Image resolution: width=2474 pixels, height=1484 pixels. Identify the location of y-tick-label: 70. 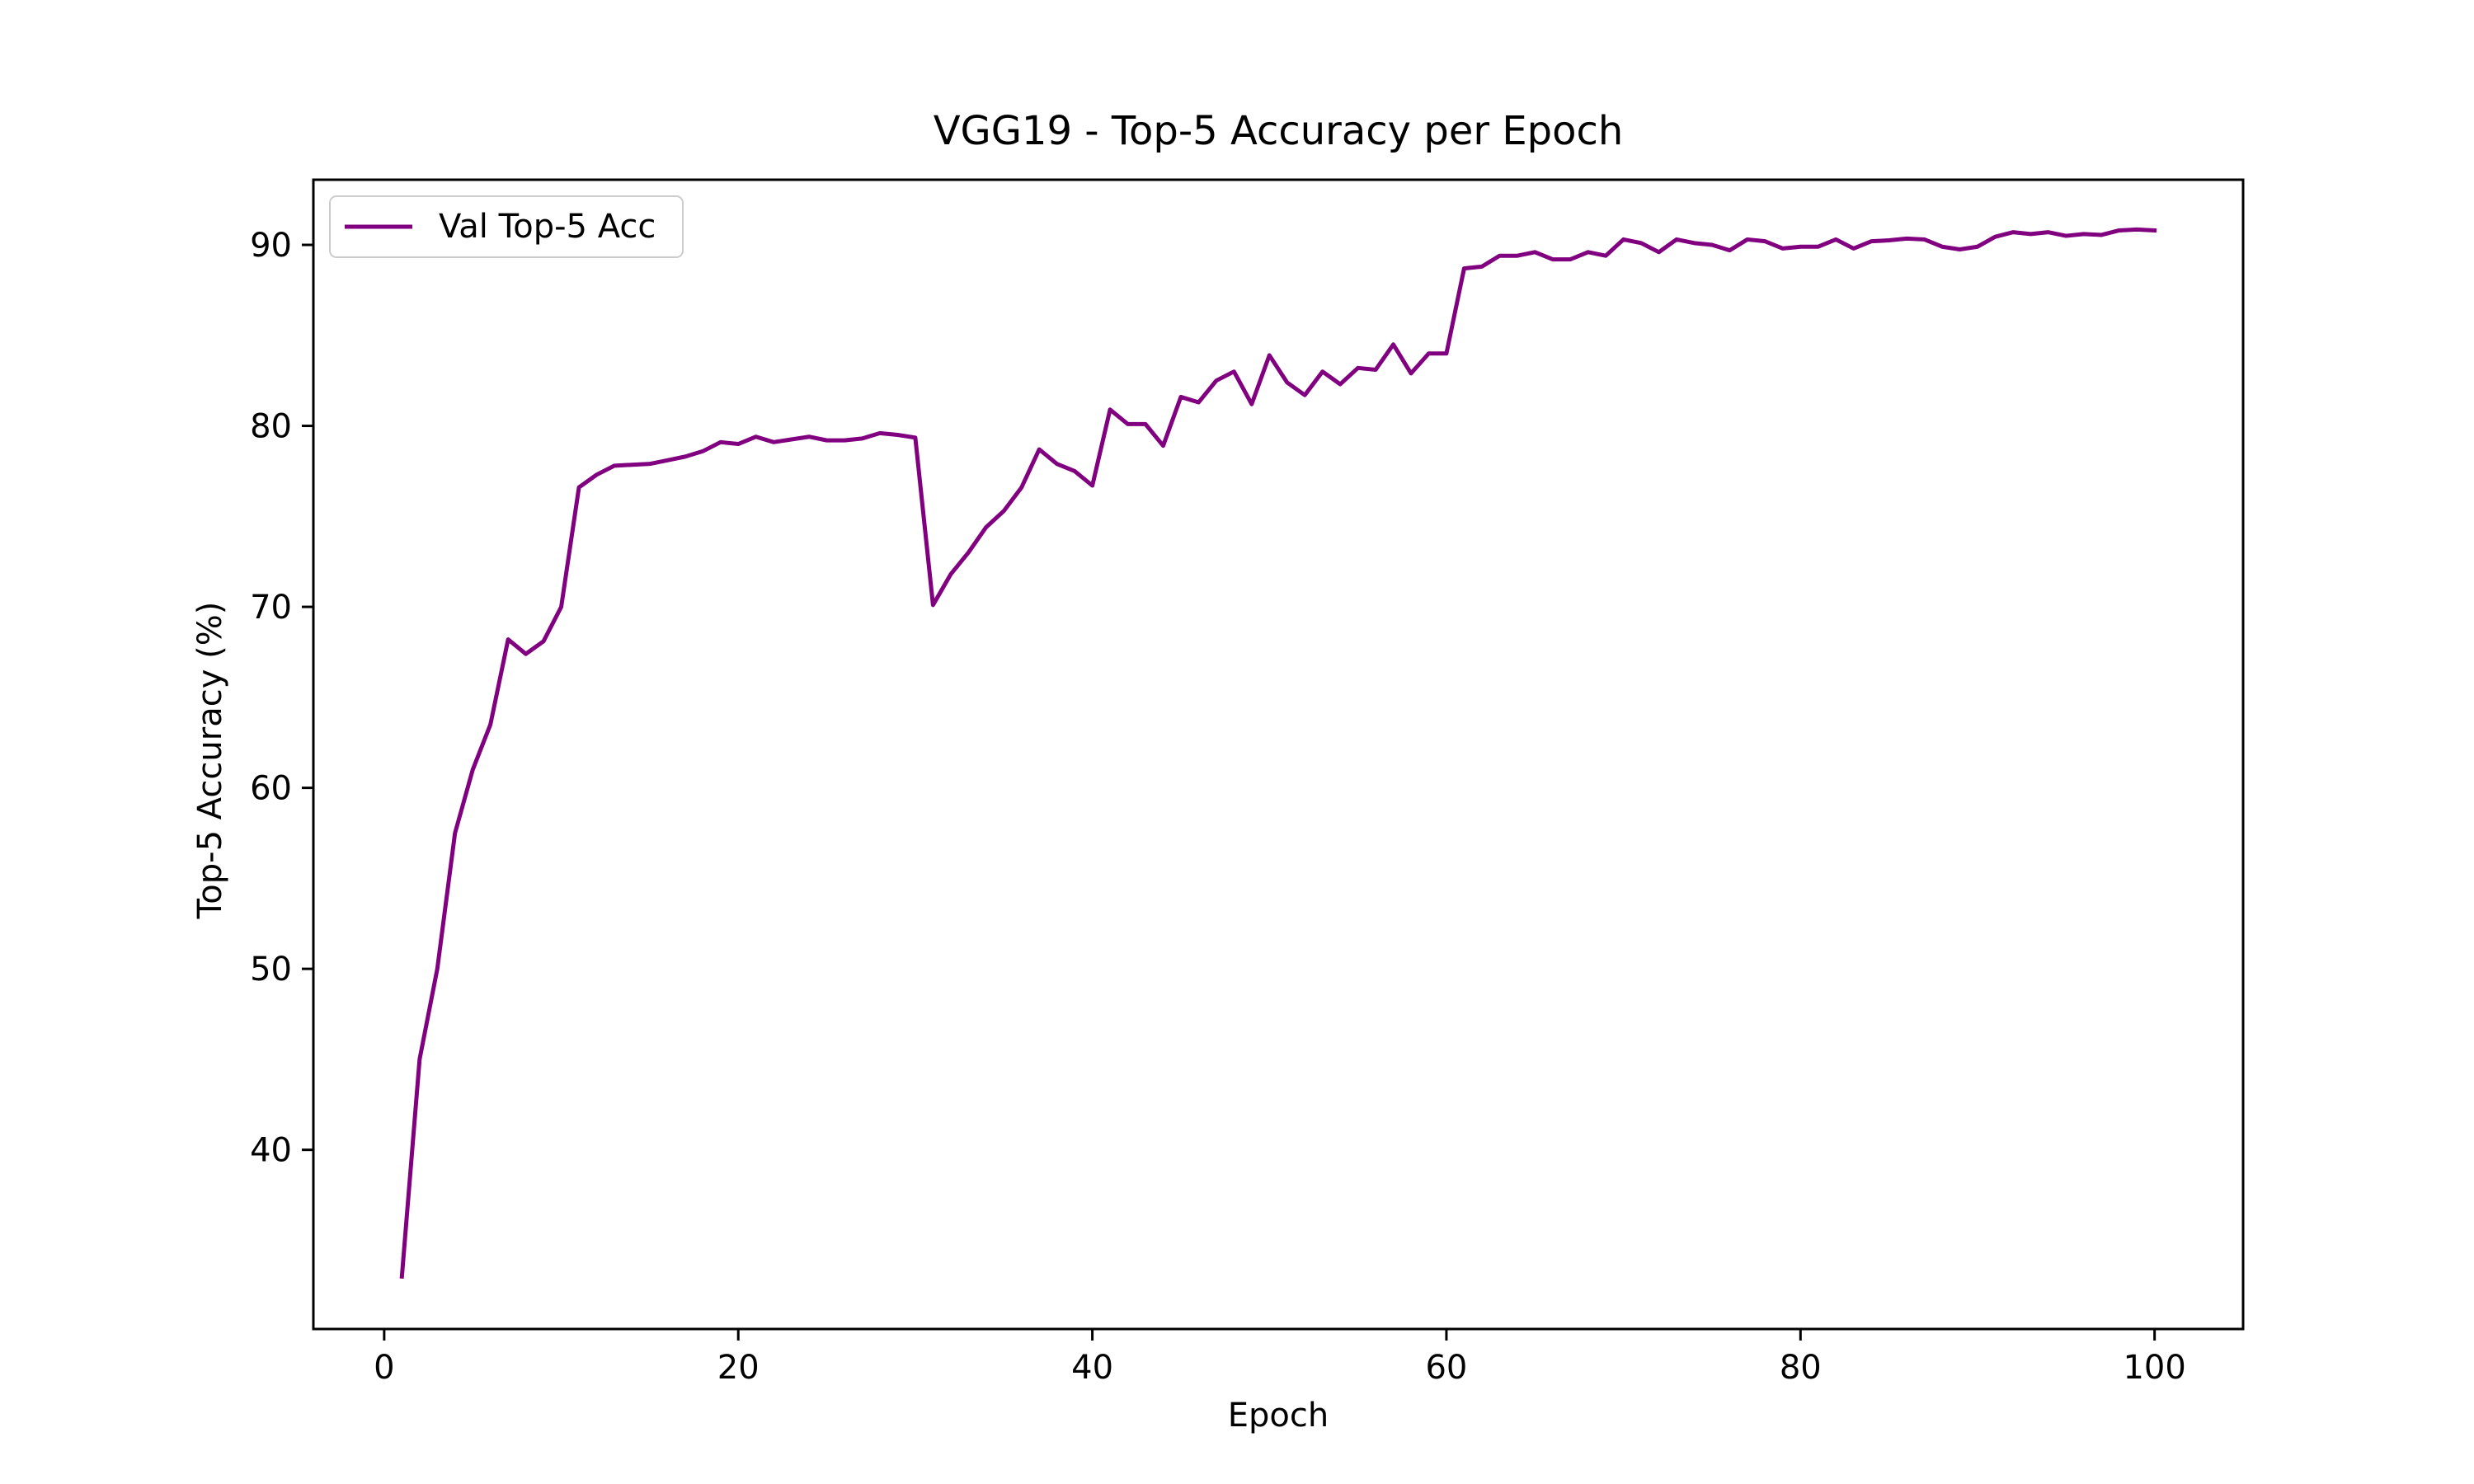
(271, 608).